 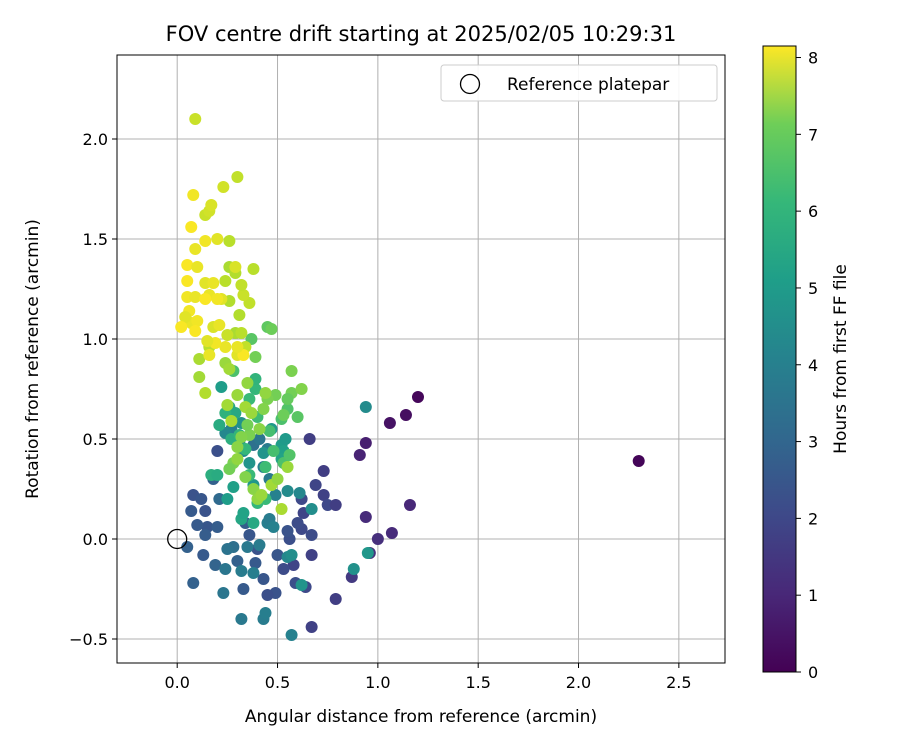 I want to click on colorbar-tick-label: 3, so click(x=813, y=442).